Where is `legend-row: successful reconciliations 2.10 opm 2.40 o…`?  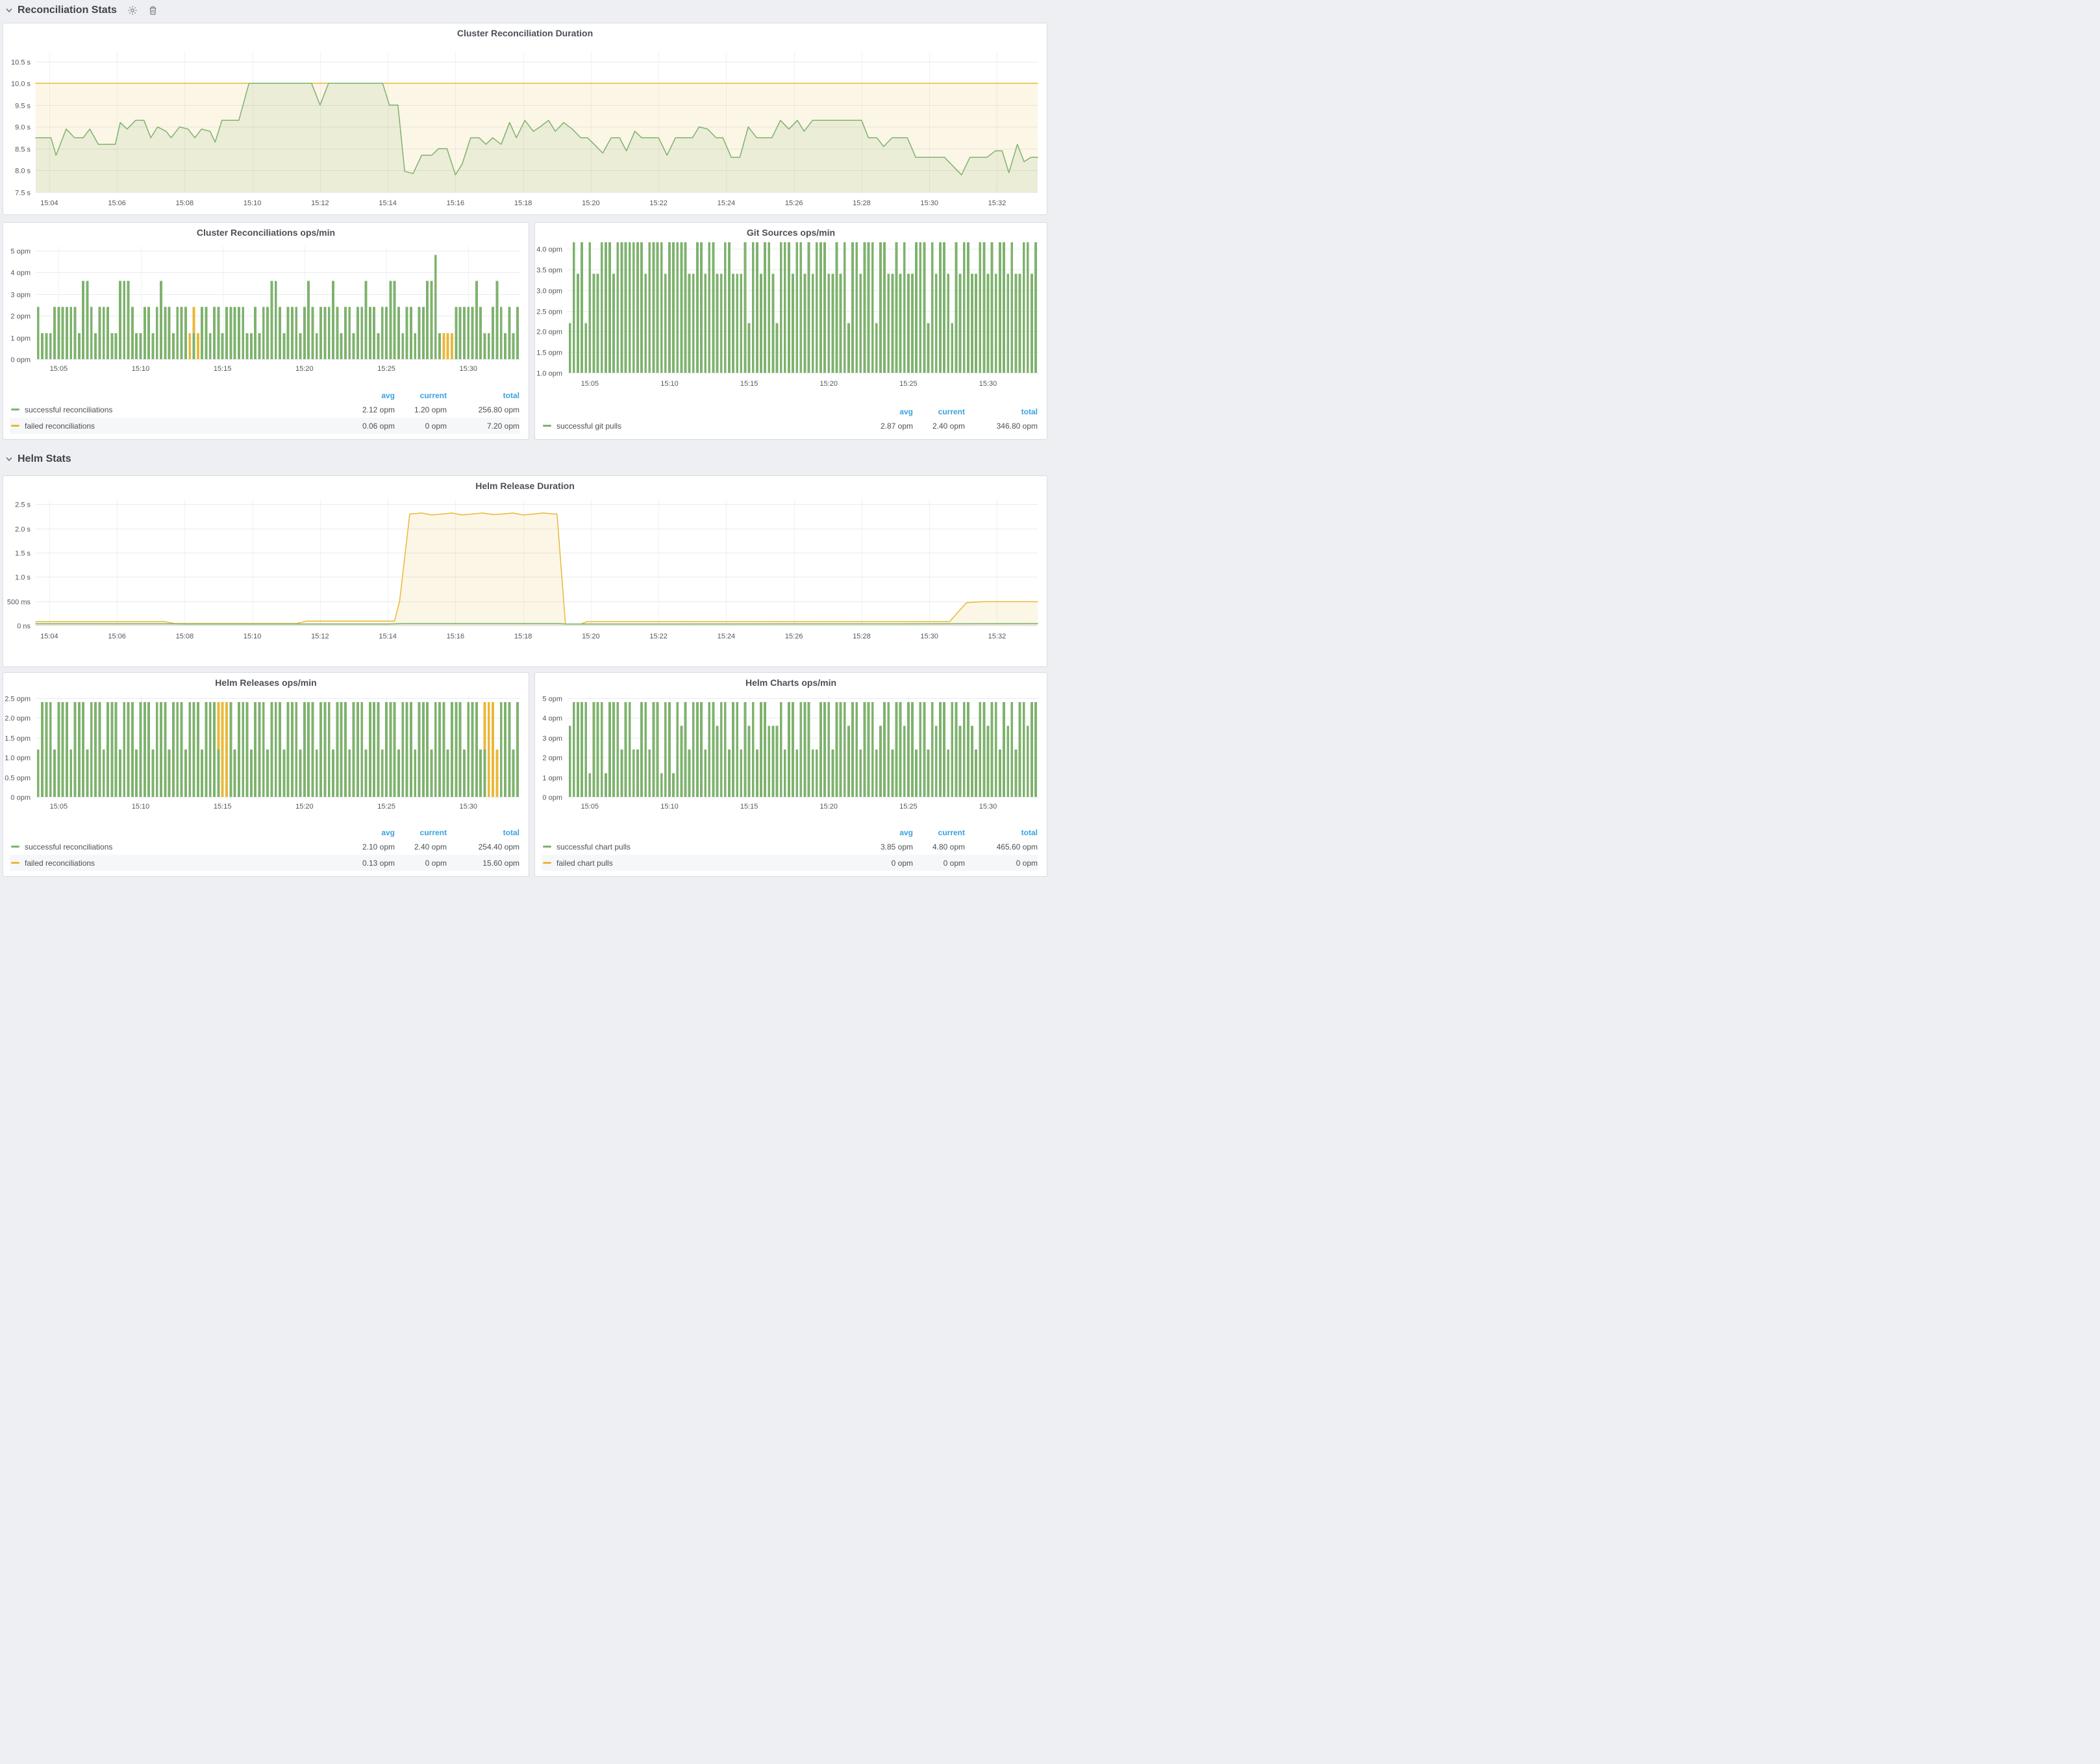
legend-row: successful reconciliations 2.10 opm 2.40 o… is located at coordinates (264, 846).